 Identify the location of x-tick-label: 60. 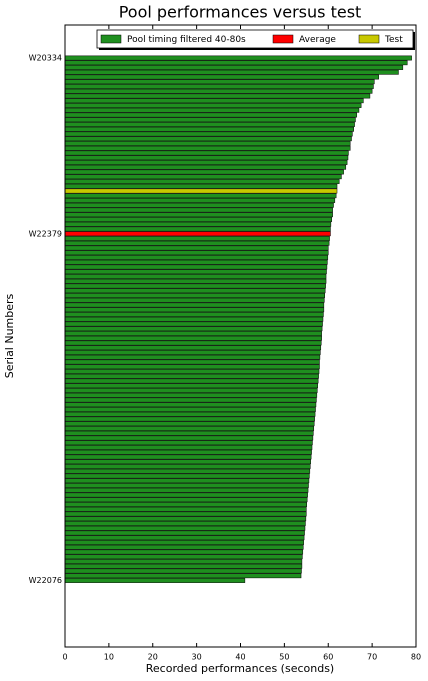
(328, 657).